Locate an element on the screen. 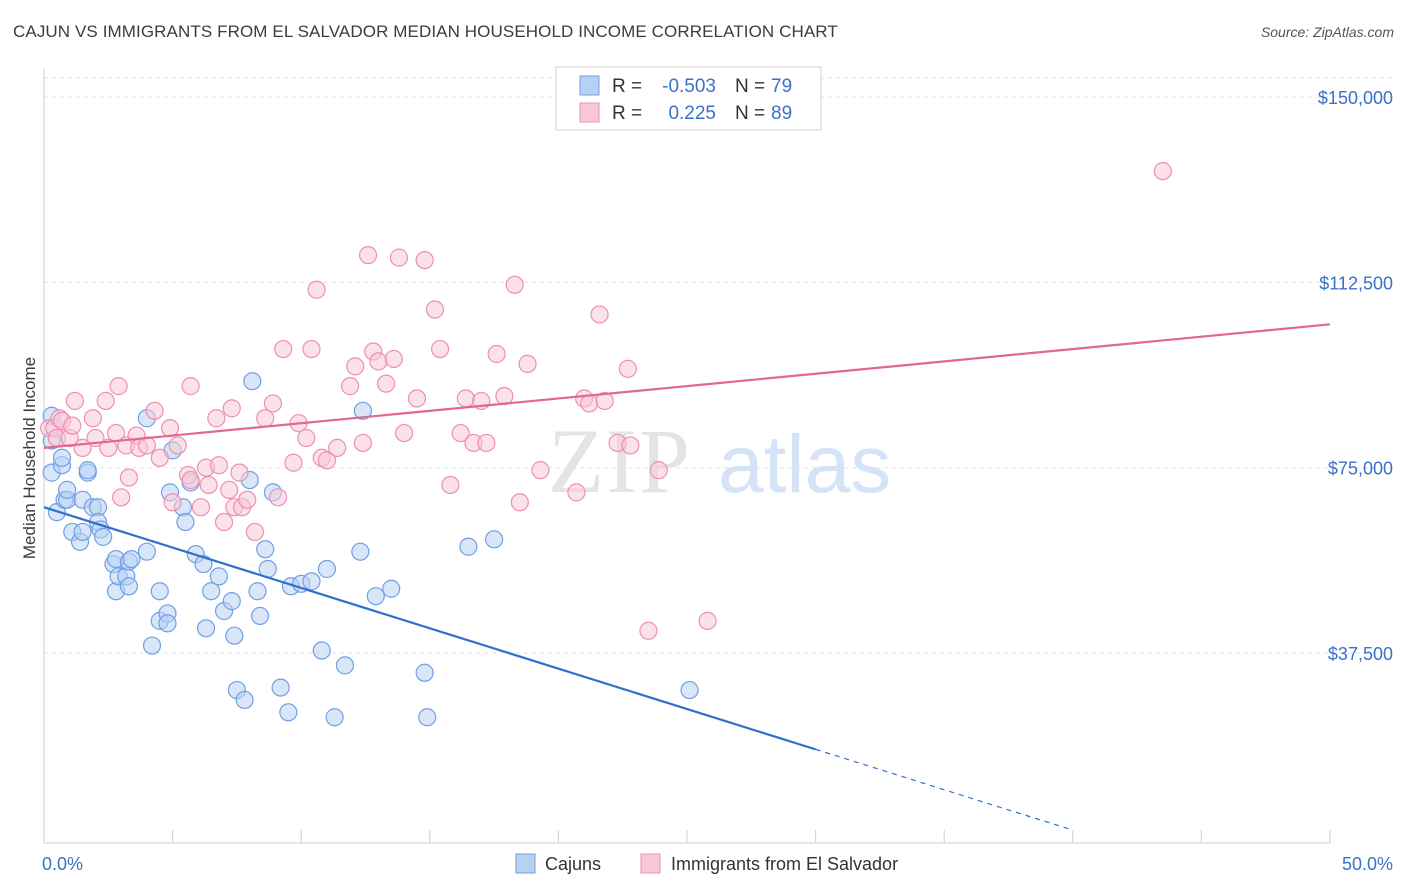 This screenshot has height=892, width=1406. bottom-legend-label-el-salvador: Immigrants from El Salvador is located at coordinates (784, 864).